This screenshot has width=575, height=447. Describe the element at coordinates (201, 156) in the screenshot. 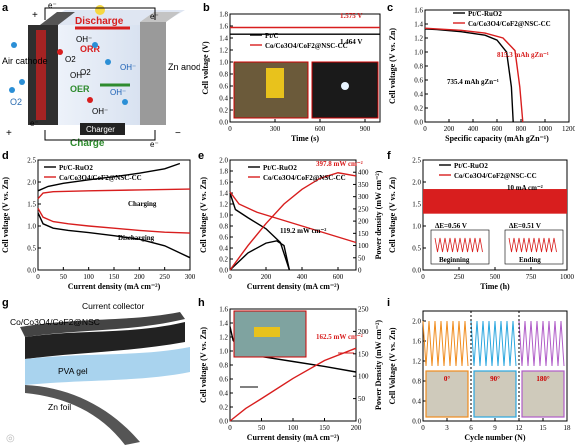

I see `panel-label-e: e` at that location.